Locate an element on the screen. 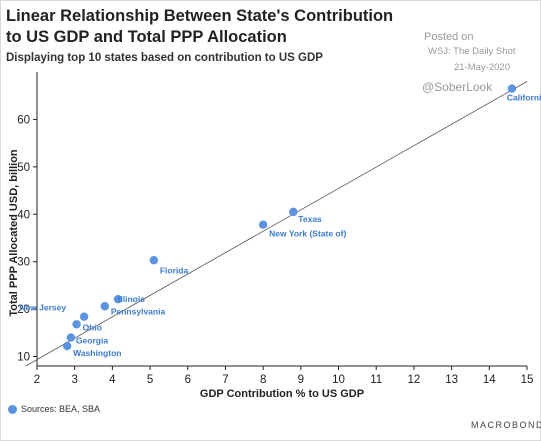  x-tick-label: 6 is located at coordinates (188, 380).